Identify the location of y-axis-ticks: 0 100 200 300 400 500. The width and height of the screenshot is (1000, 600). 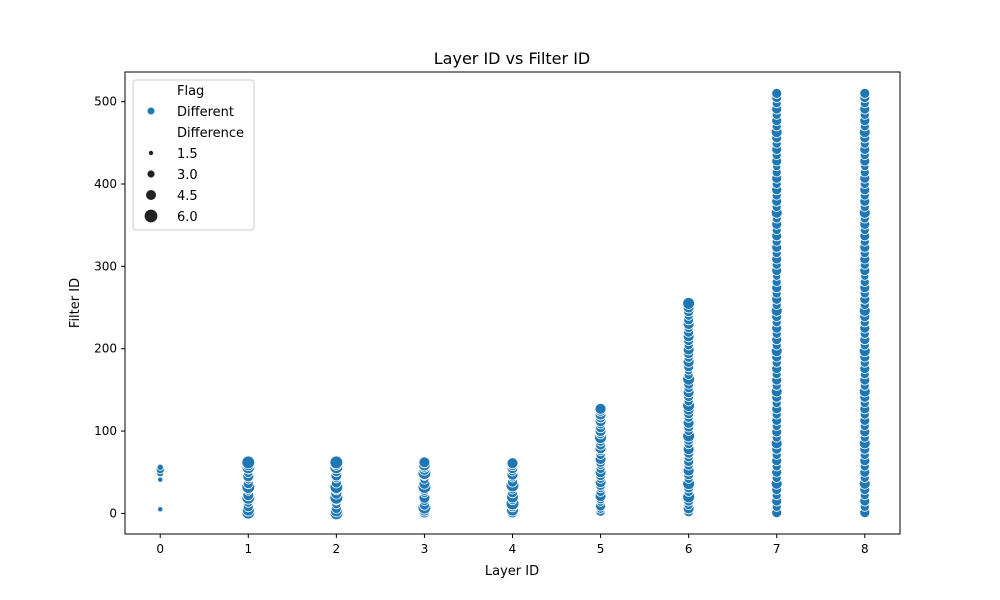
(109, 307).